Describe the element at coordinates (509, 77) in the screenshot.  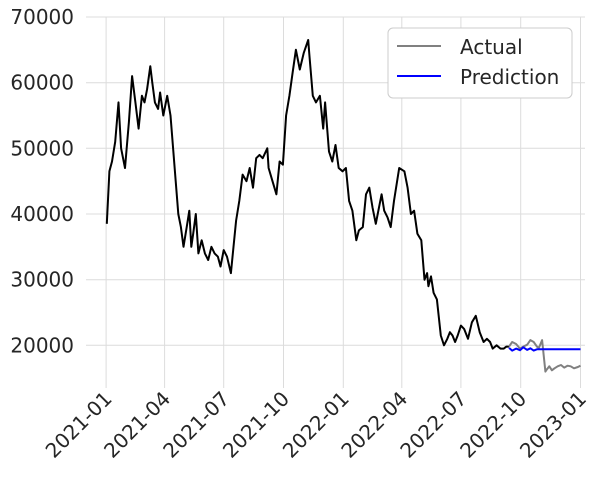
I see `legend-label-prediction: Prediction` at that location.